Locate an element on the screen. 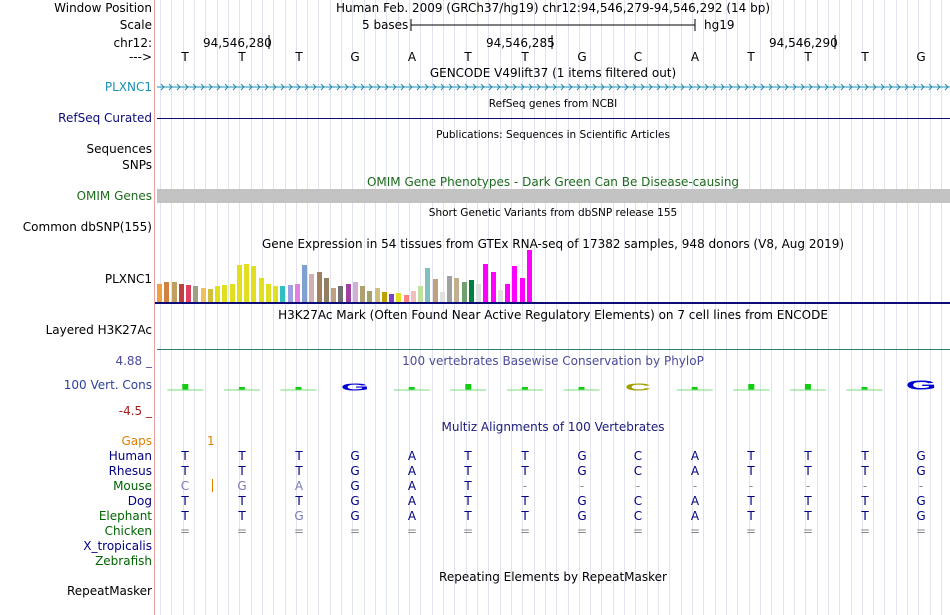 This screenshot has height=615, width=950. sequences-label: Sequences is located at coordinates (119, 149).